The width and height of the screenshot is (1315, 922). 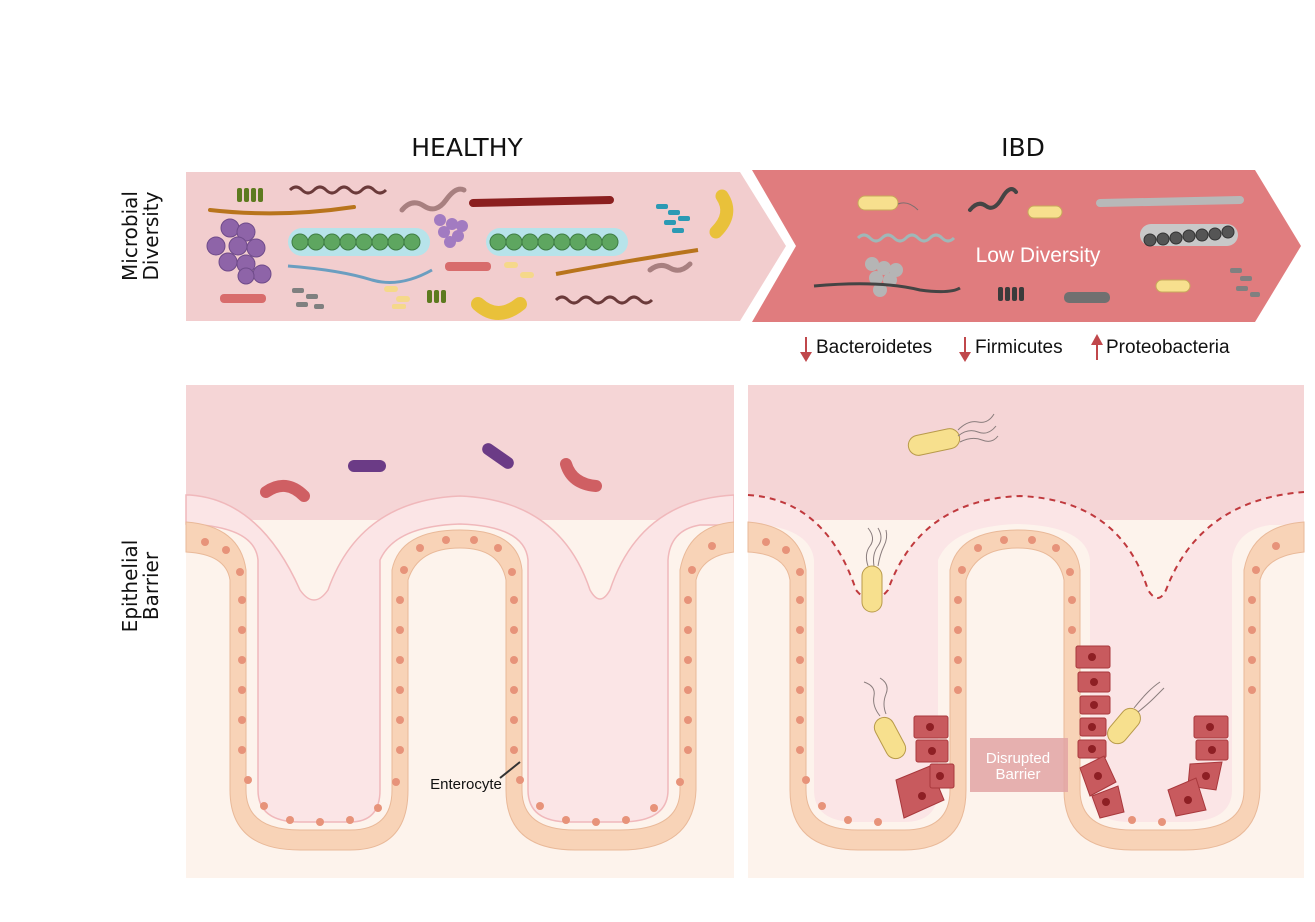 I want to click on ibd-microbes, so click(x=1036, y=245).